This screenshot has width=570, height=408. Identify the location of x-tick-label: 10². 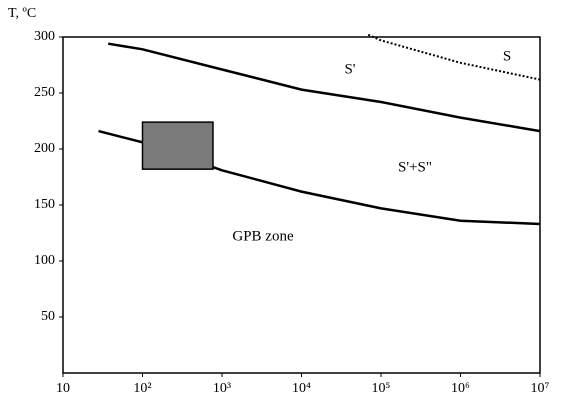
(142, 388).